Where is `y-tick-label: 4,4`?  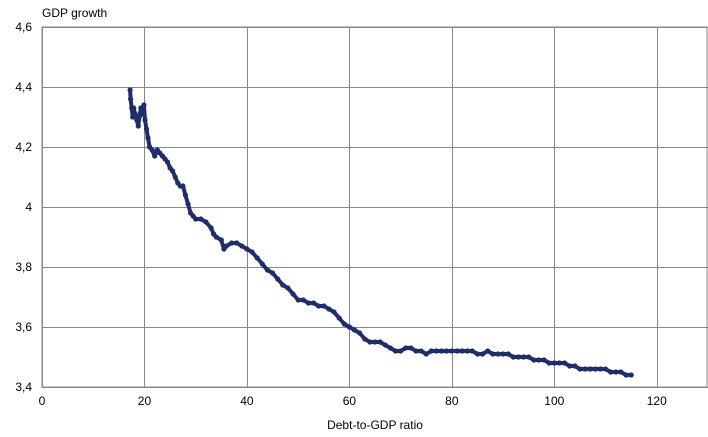
y-tick-label: 4,4 is located at coordinates (23, 87).